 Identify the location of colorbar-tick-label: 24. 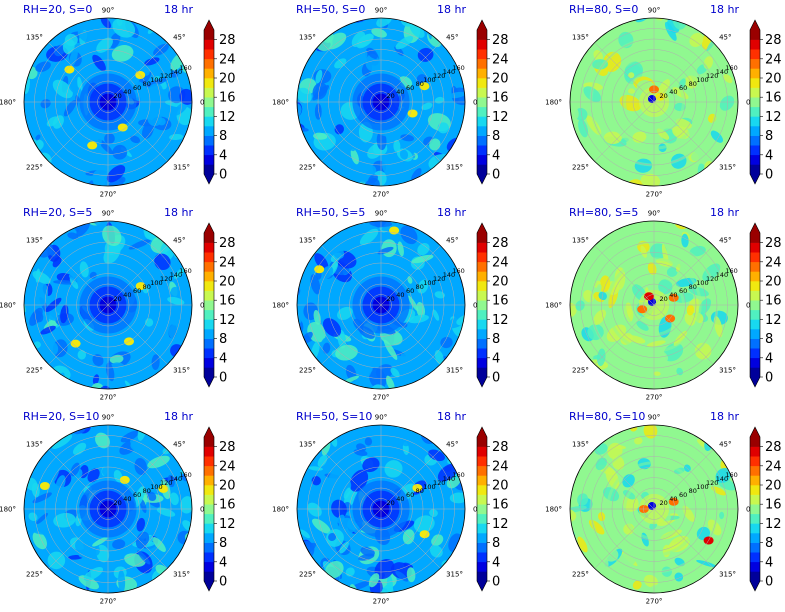
(500, 466).